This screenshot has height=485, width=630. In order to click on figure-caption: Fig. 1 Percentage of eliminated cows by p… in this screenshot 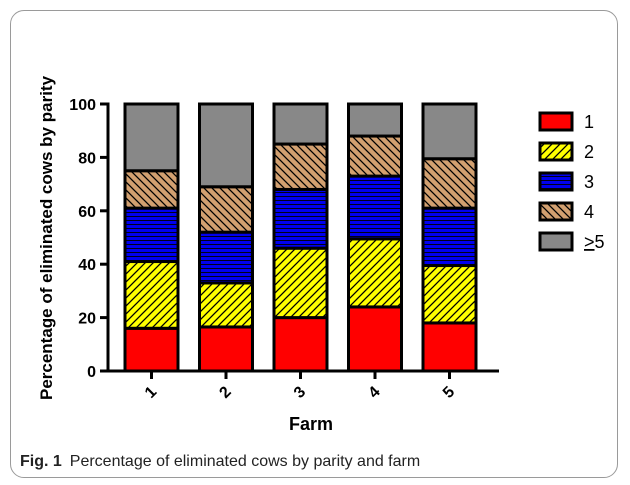, I will do `click(220, 462)`.